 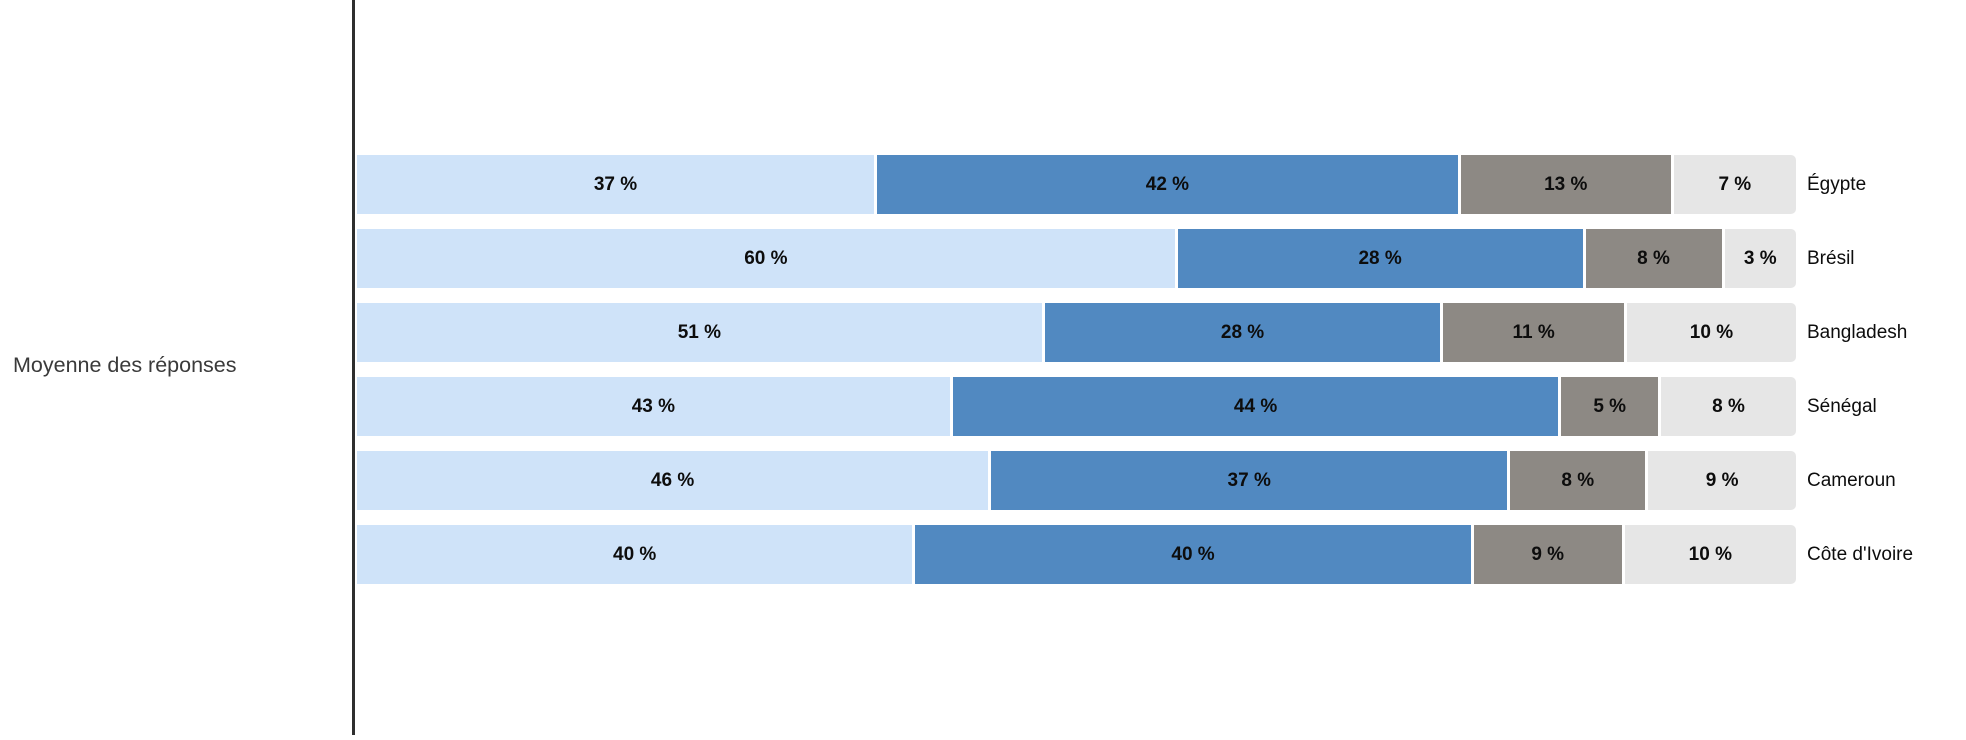 I want to click on stacked-bar: 51 % 28 % 11 % 10 %, so click(x=1076, y=332).